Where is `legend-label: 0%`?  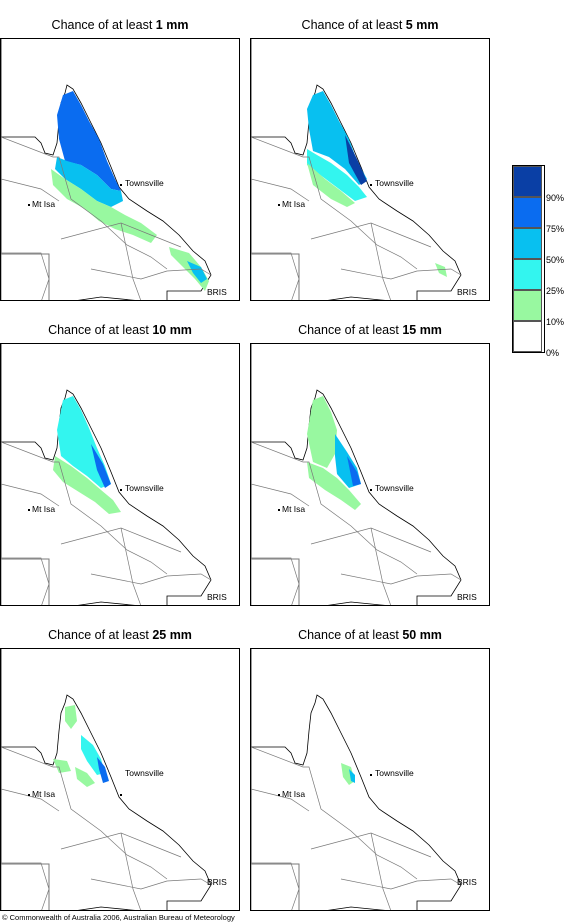
legend-label: 0% is located at coordinates (553, 353).